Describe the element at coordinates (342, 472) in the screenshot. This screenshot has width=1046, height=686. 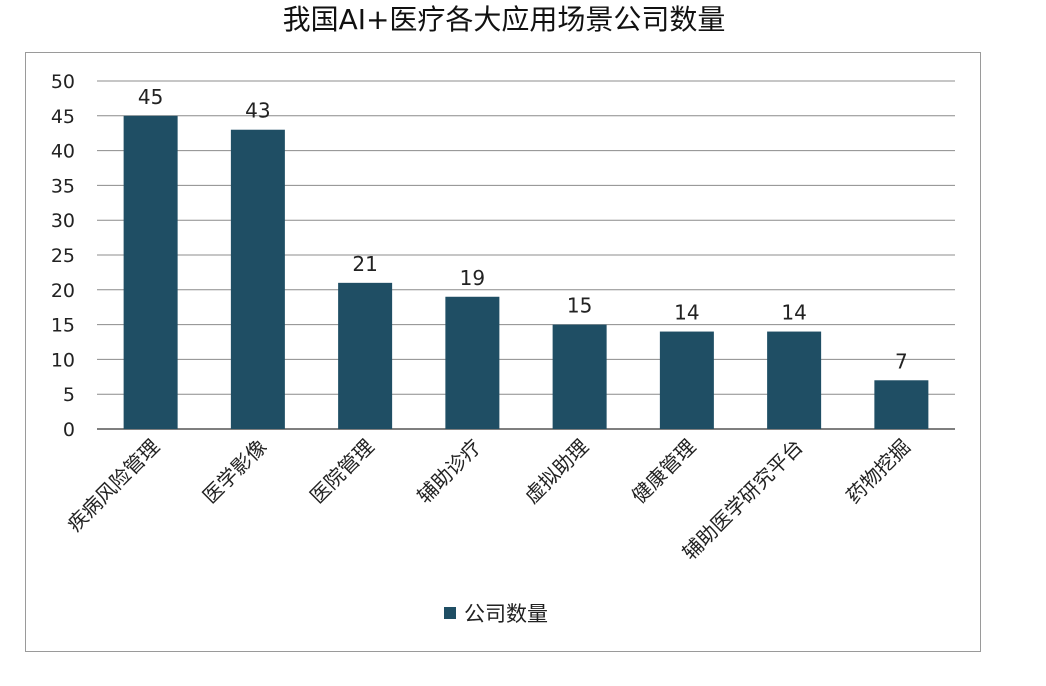
I see `x-category-label: 医院管理` at that location.